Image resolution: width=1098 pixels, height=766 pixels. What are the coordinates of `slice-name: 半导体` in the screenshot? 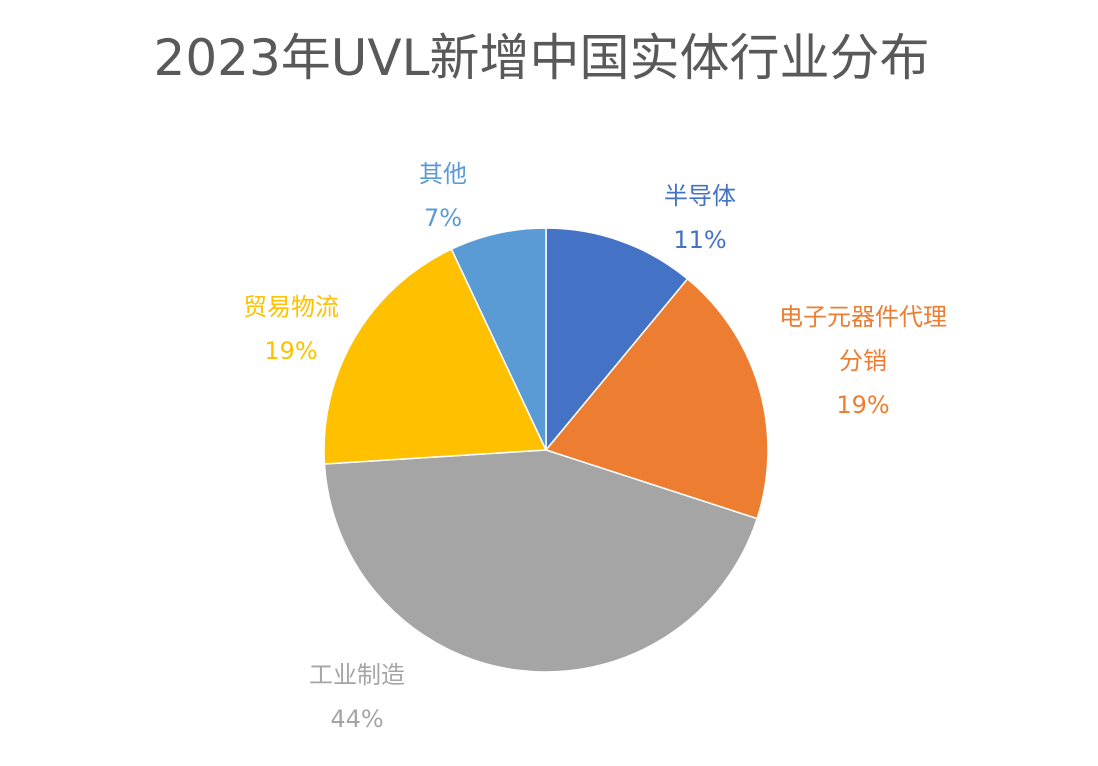 It's located at (700, 196).